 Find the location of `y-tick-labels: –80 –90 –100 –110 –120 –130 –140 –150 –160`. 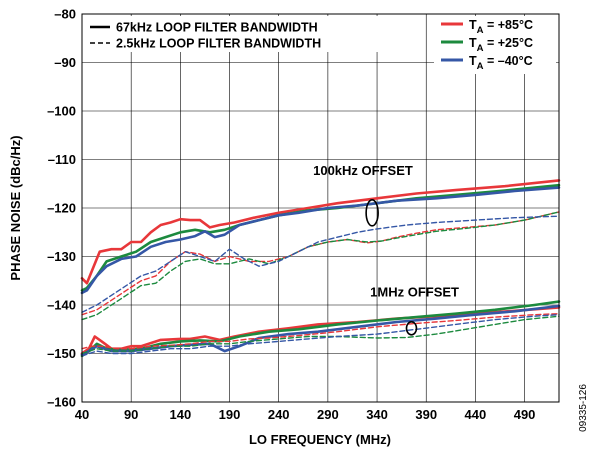

y-tick-labels: –80 –90 –100 –110 –120 –130 –140 –150 –160 is located at coordinates (61, 208).